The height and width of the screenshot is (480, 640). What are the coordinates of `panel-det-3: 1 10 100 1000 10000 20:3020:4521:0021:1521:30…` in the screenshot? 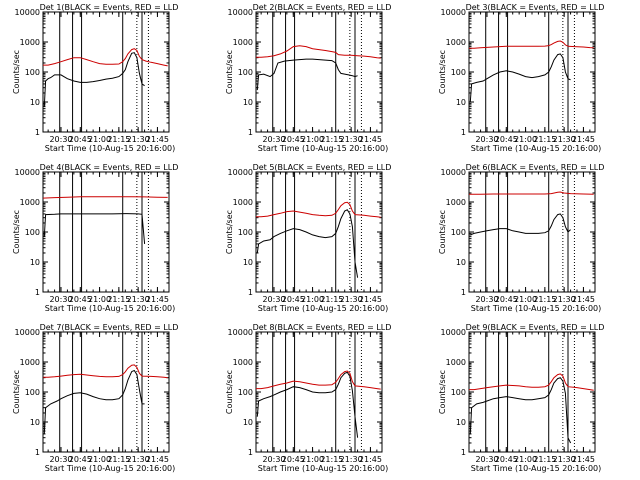 It's located at (521, 78).